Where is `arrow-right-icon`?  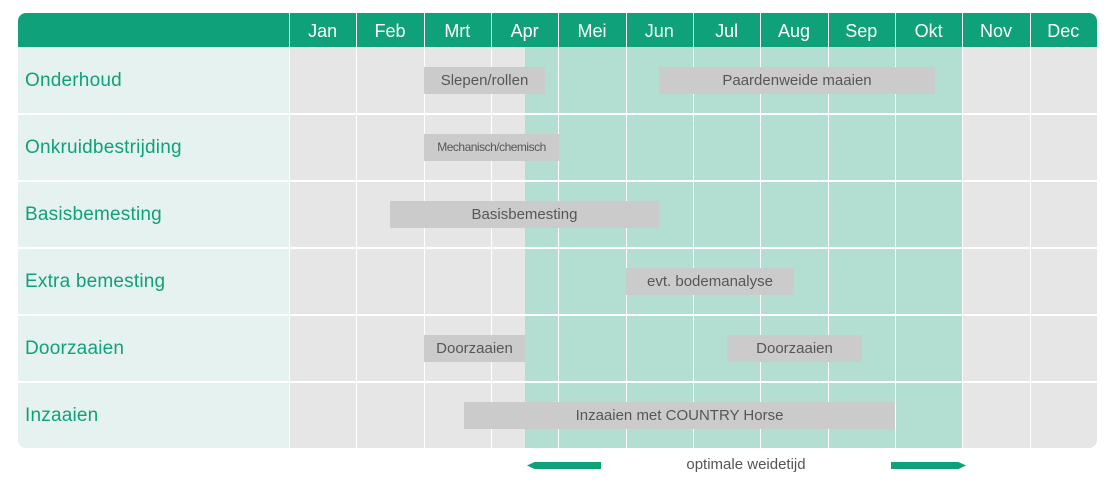 arrow-right-icon is located at coordinates (928, 465).